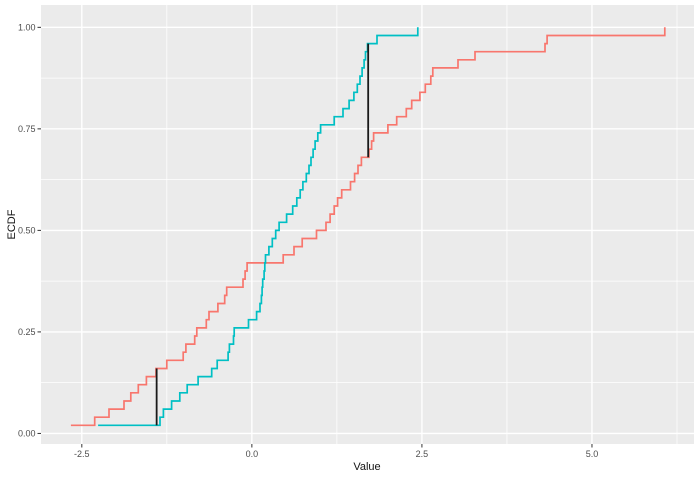  Describe the element at coordinates (27, 27) in the screenshot. I see `y-tick-label: 1.00` at that location.